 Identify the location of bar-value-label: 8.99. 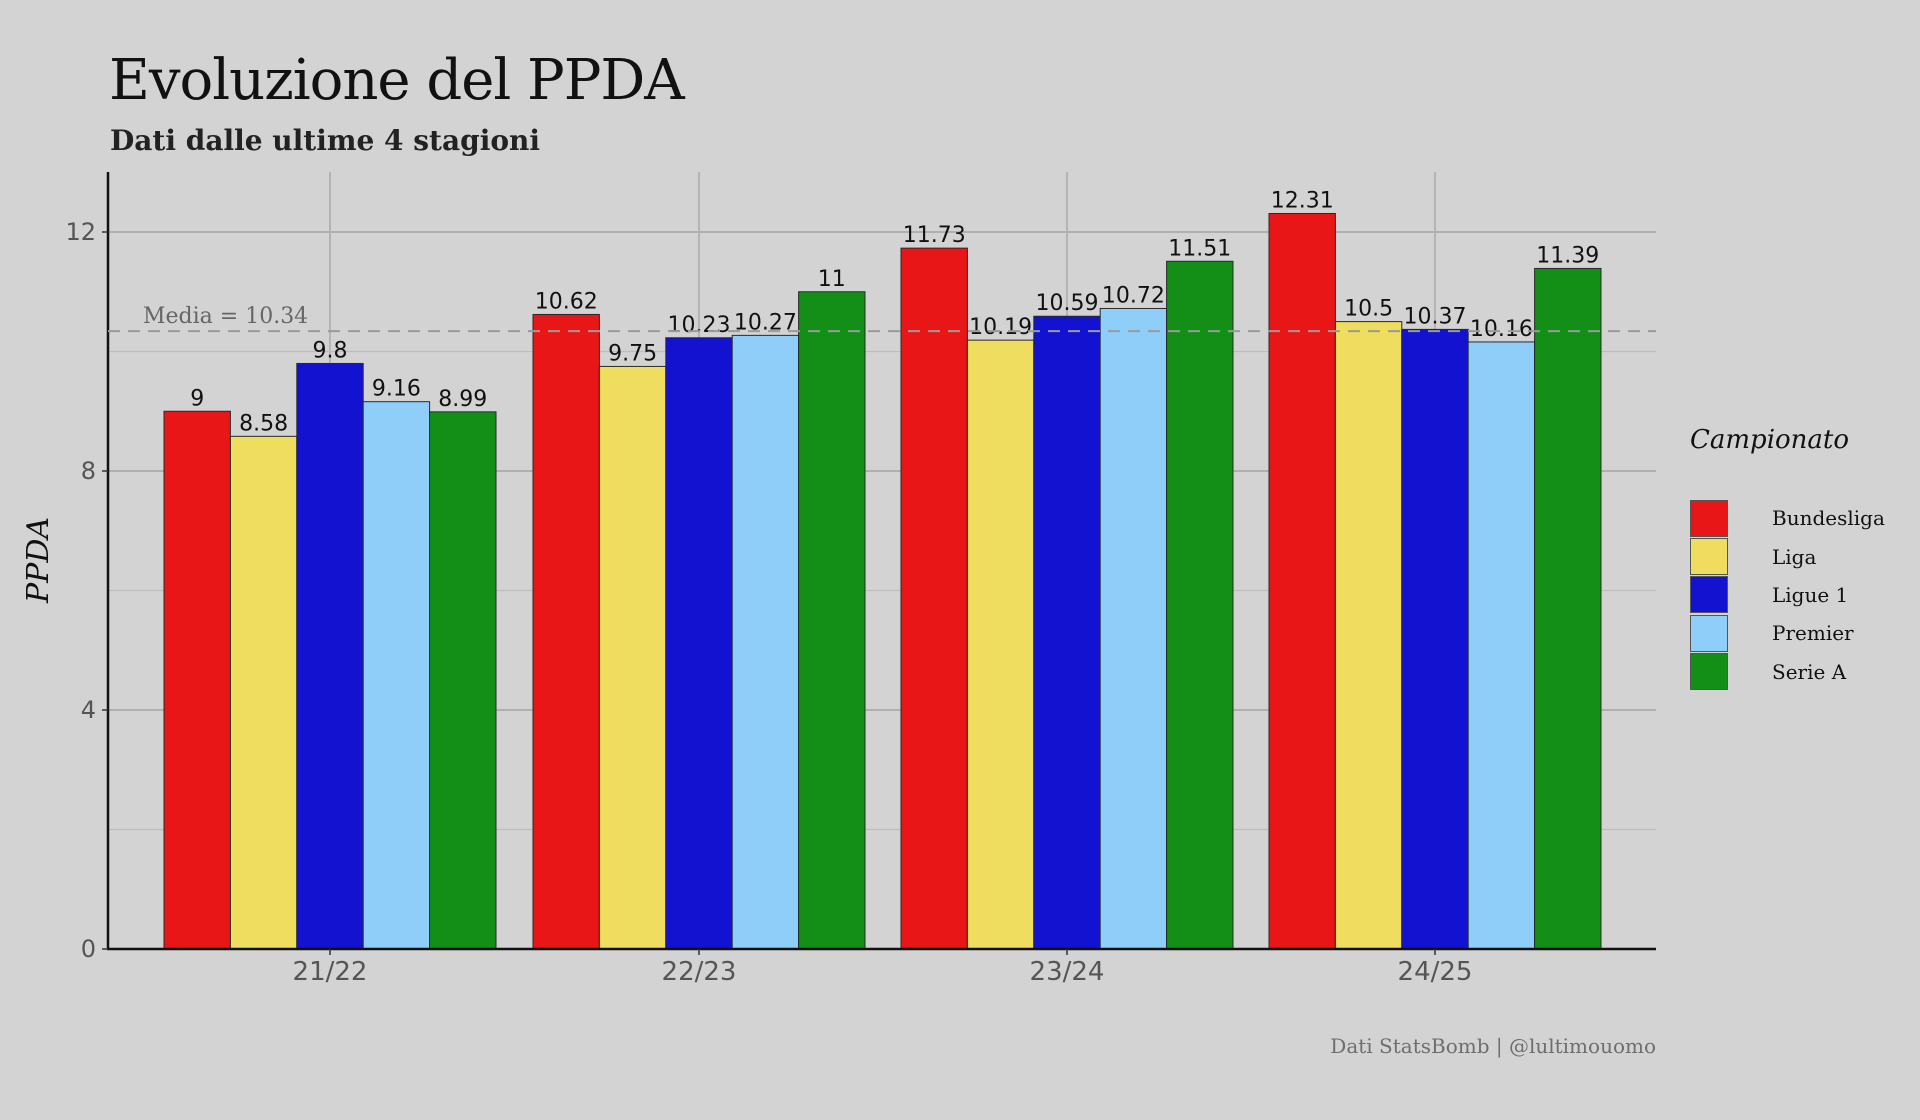
(462, 399).